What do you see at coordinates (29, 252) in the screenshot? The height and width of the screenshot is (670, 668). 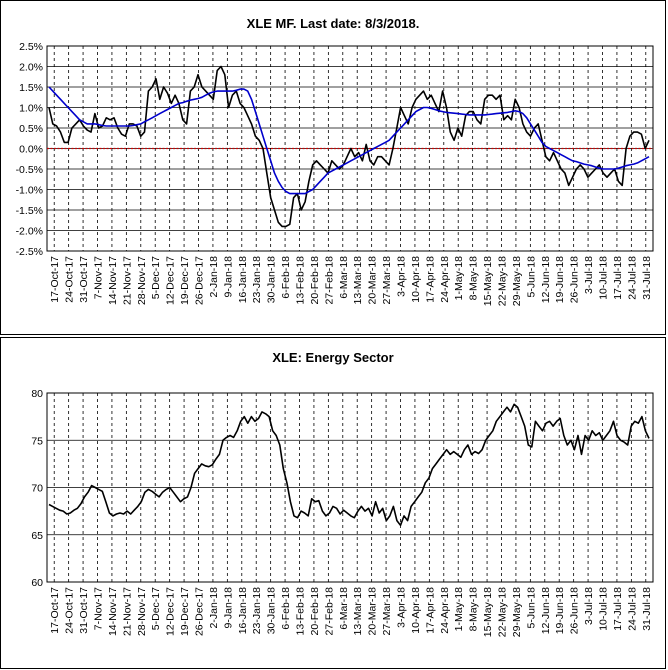 I see `y-tick-label: -2.5%` at bounding box center [29, 252].